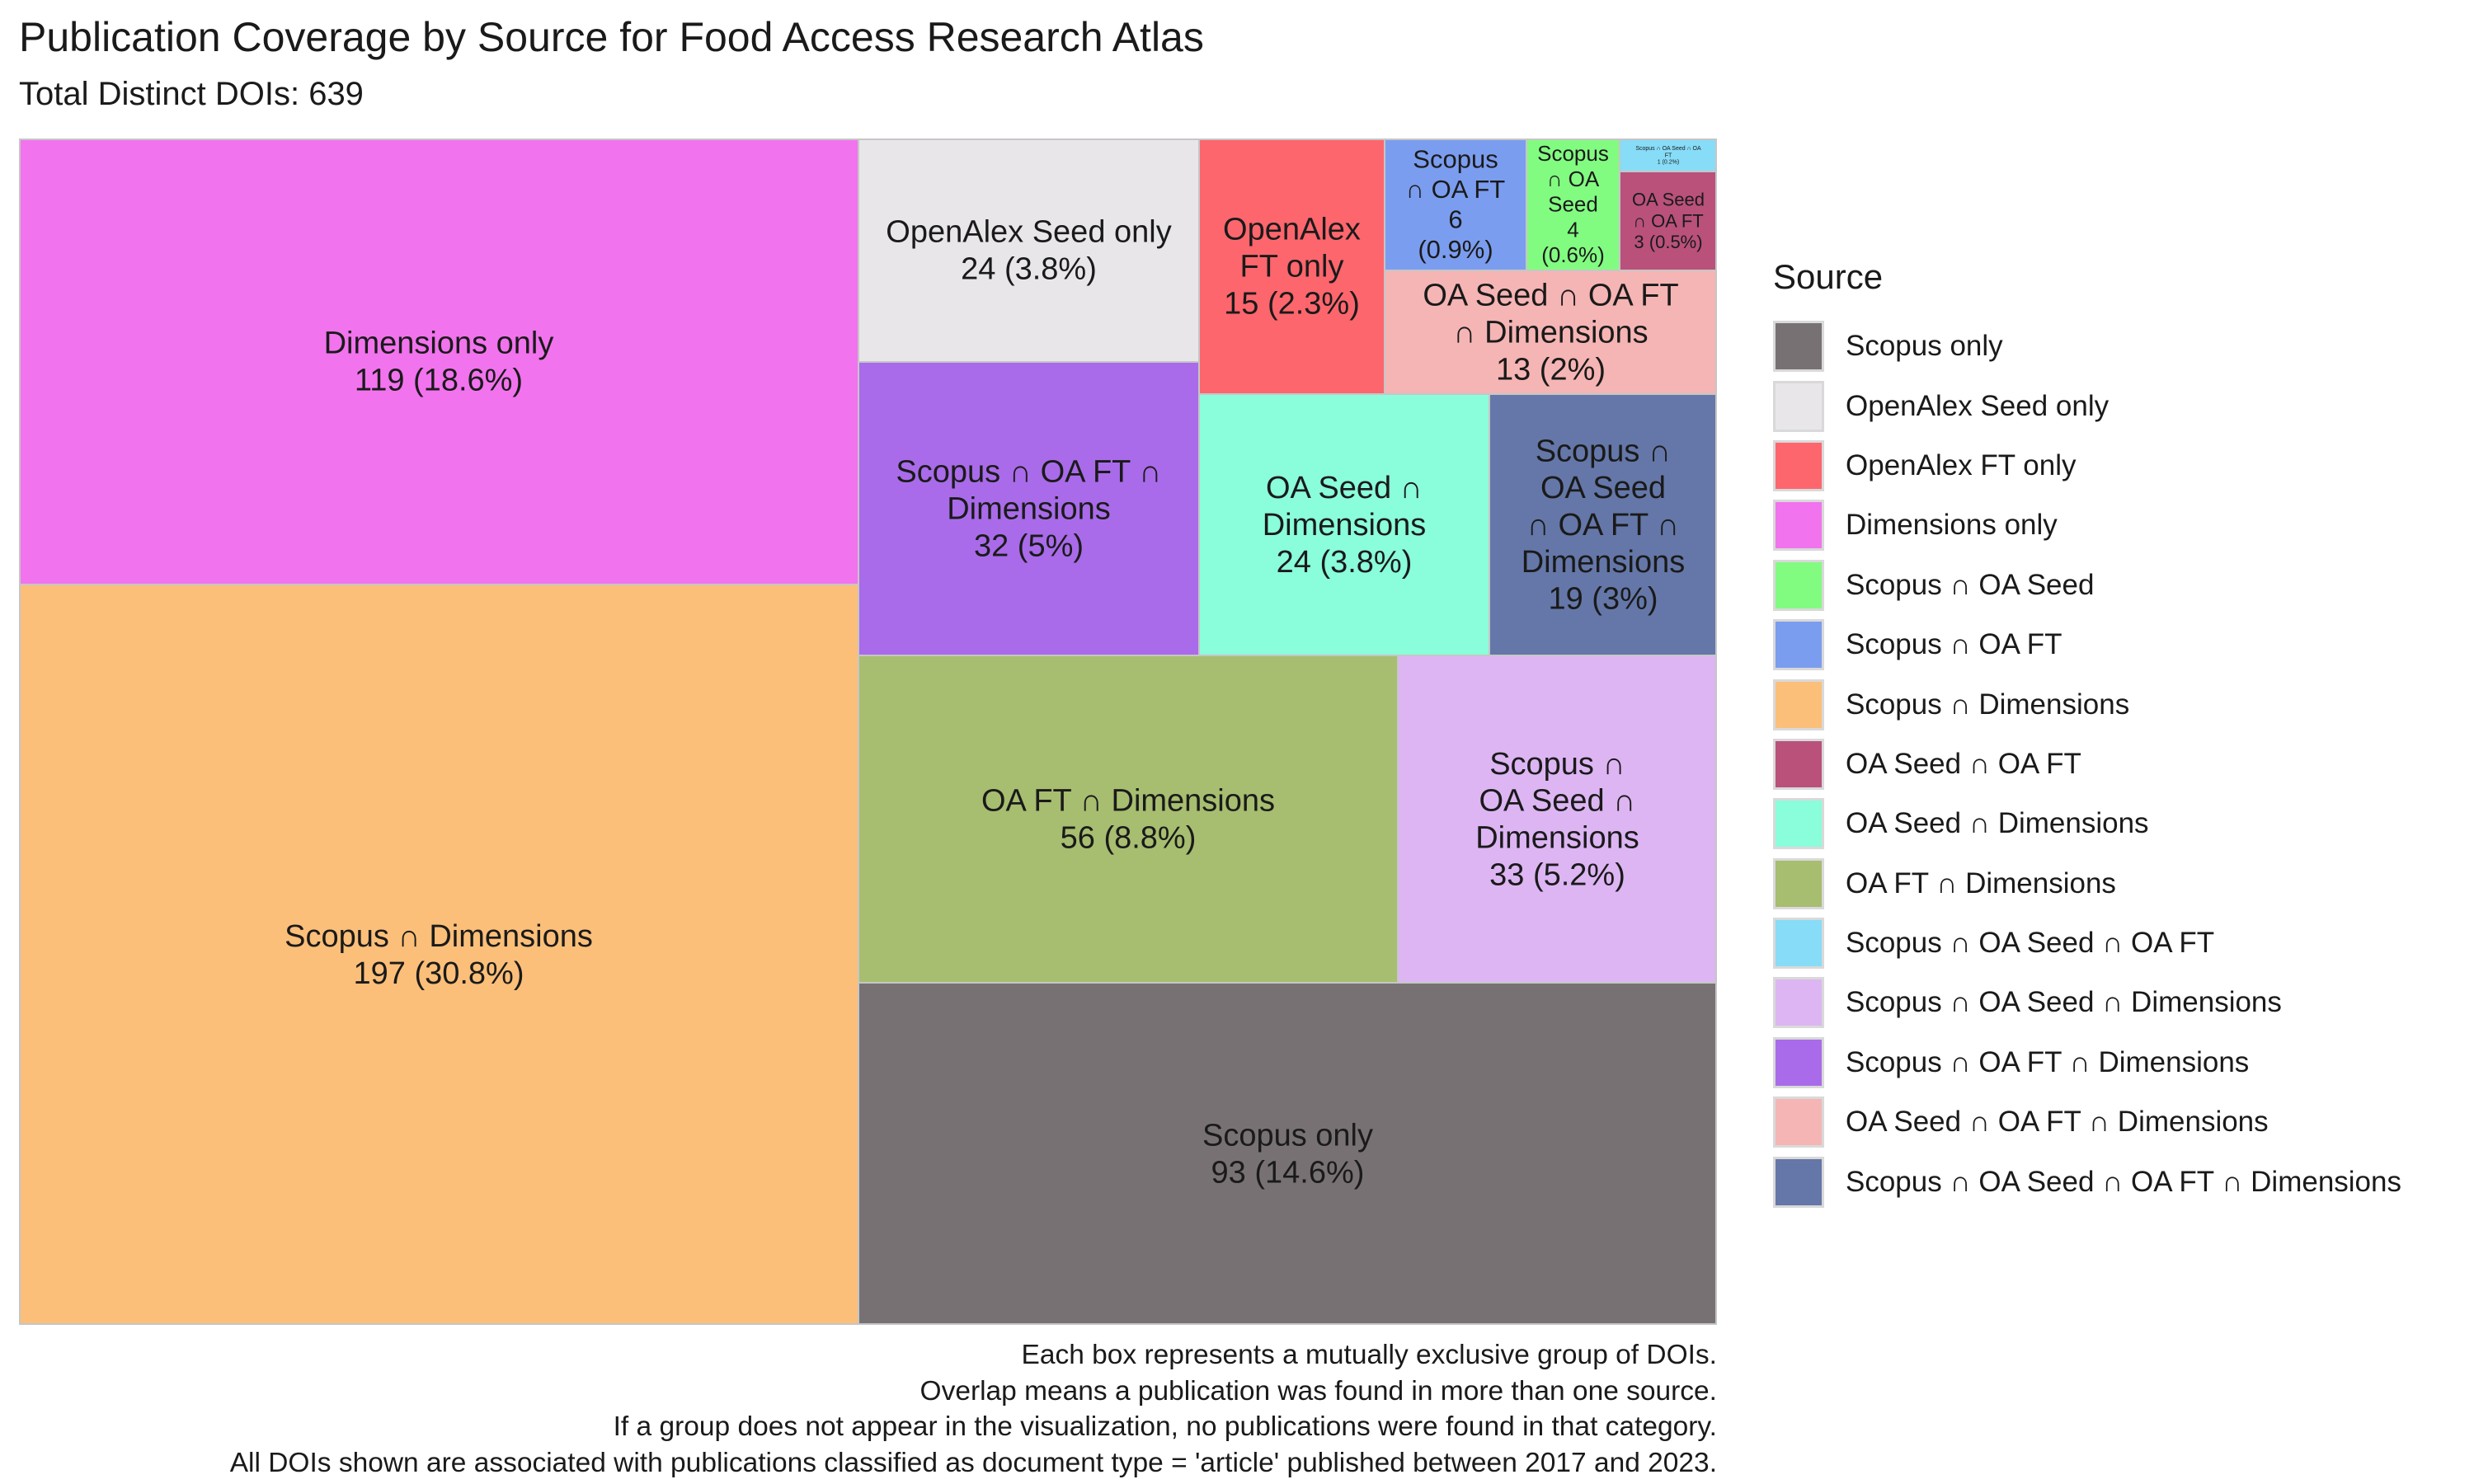 This screenshot has width=2474, height=1484. Describe the element at coordinates (1988, 704) in the screenshot. I see `legend-label: Scopus ∩ Dimensions` at that location.